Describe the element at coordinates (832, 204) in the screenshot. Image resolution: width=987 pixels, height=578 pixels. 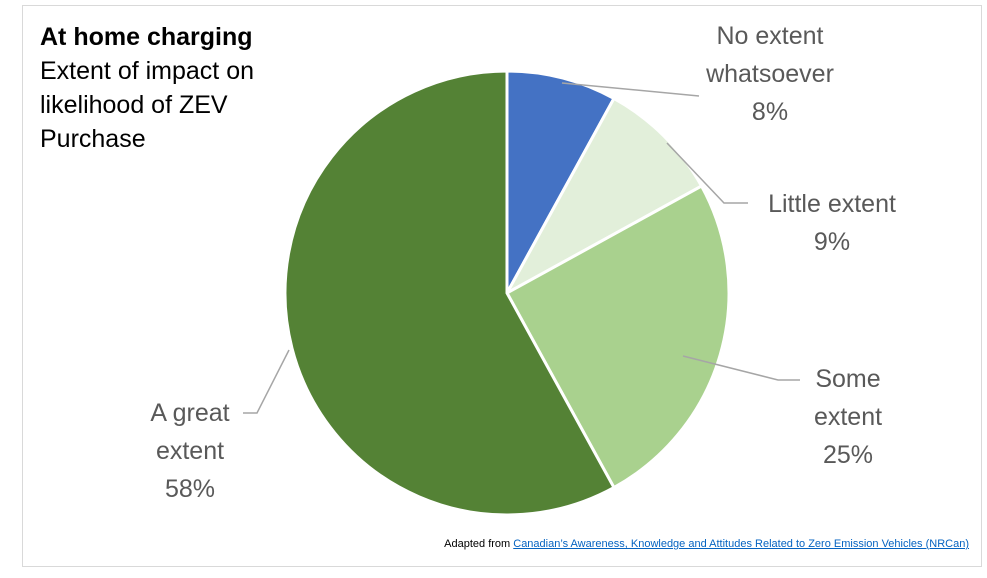
I see `slice-label-line: Little extent` at that location.